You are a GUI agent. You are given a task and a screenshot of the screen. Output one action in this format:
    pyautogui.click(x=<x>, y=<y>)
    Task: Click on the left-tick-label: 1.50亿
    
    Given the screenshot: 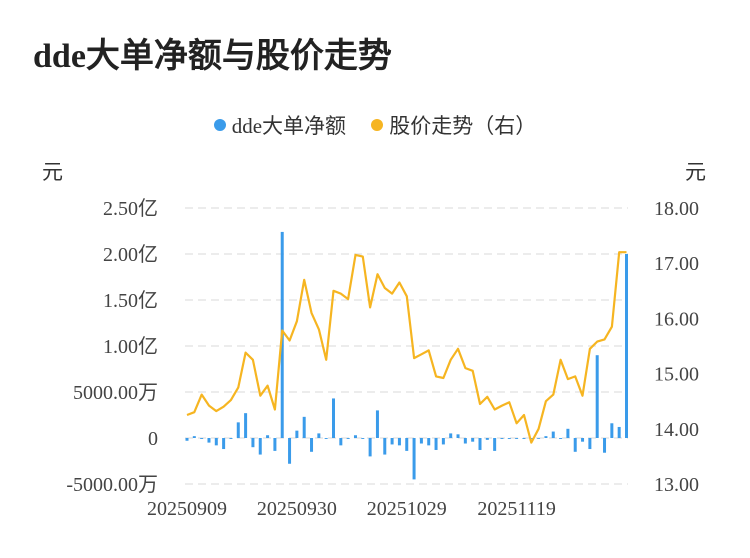 What is the action you would take?
    pyautogui.click(x=130, y=300)
    